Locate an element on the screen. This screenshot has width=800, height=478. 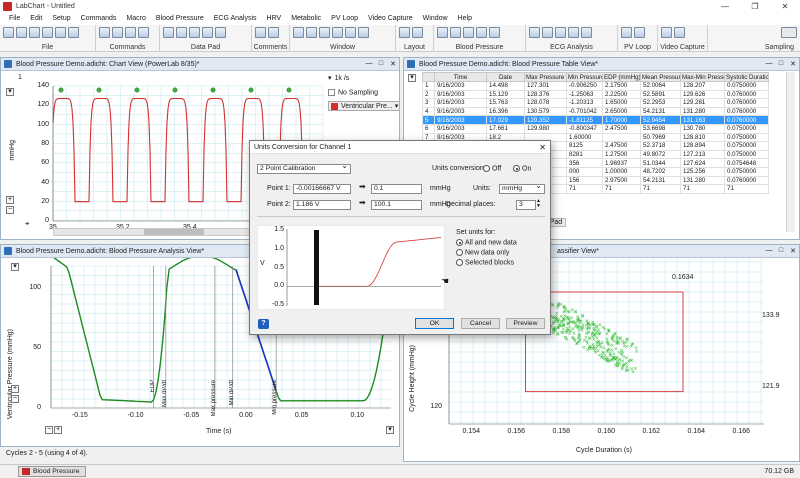
classifier-view-maximize-button: □ is located at coordinates (781, 250).